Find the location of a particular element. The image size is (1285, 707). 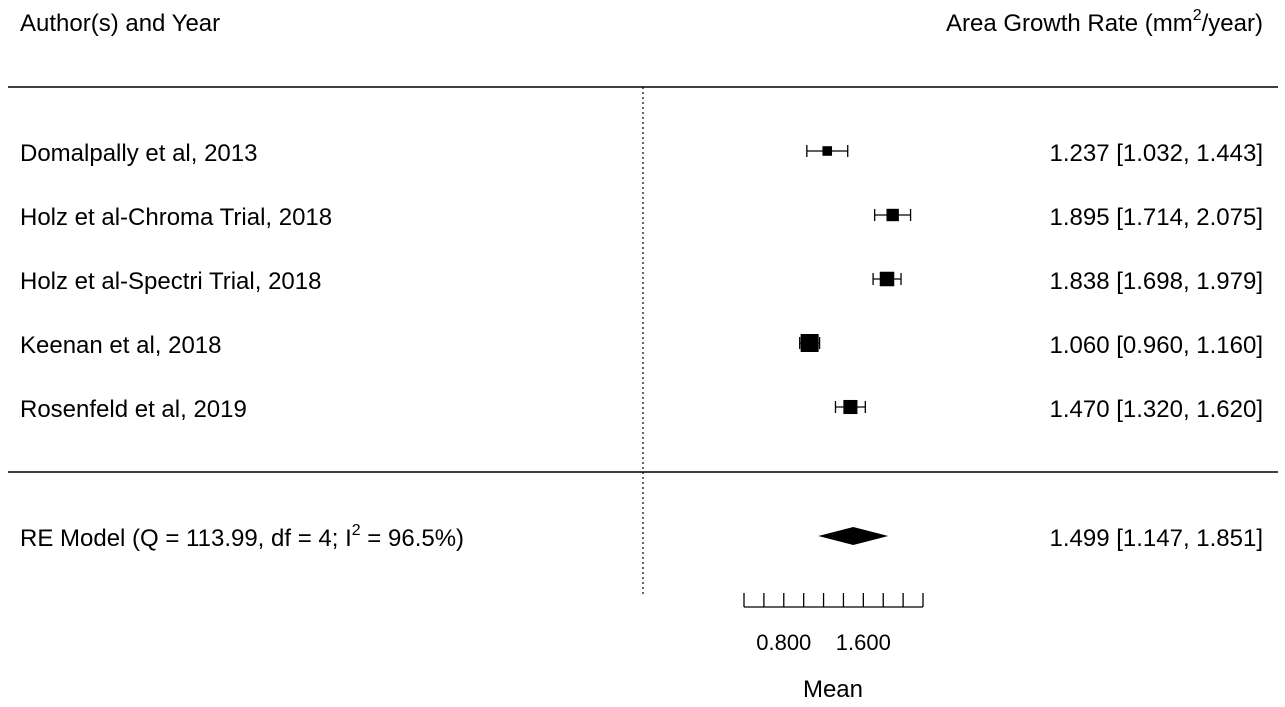

study-estimate-text: 1.470 [1.320, 1.620] is located at coordinates (1156, 409).